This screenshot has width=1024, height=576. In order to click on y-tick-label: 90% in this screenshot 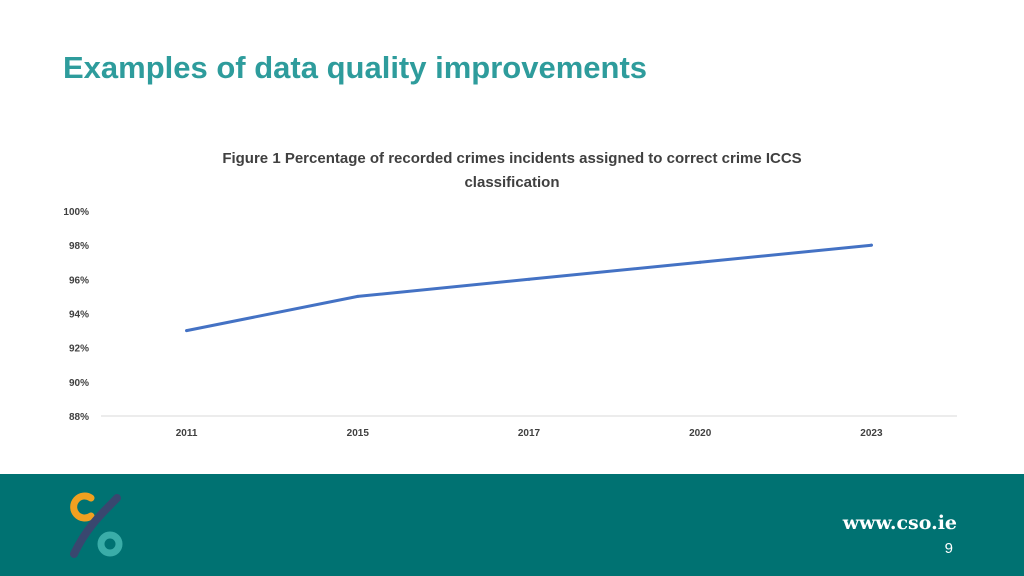, I will do `click(79, 383)`.